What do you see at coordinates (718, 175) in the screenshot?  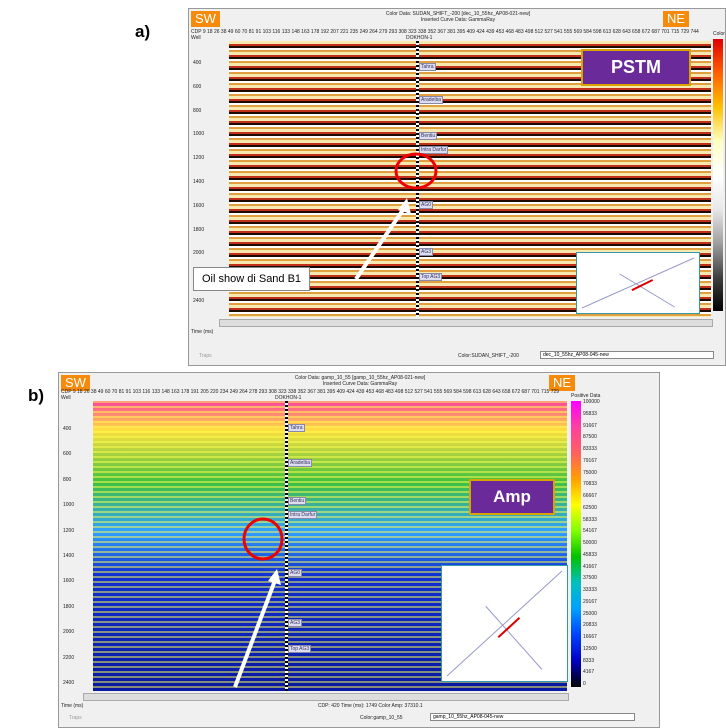 I see `colorbar` at bounding box center [718, 175].